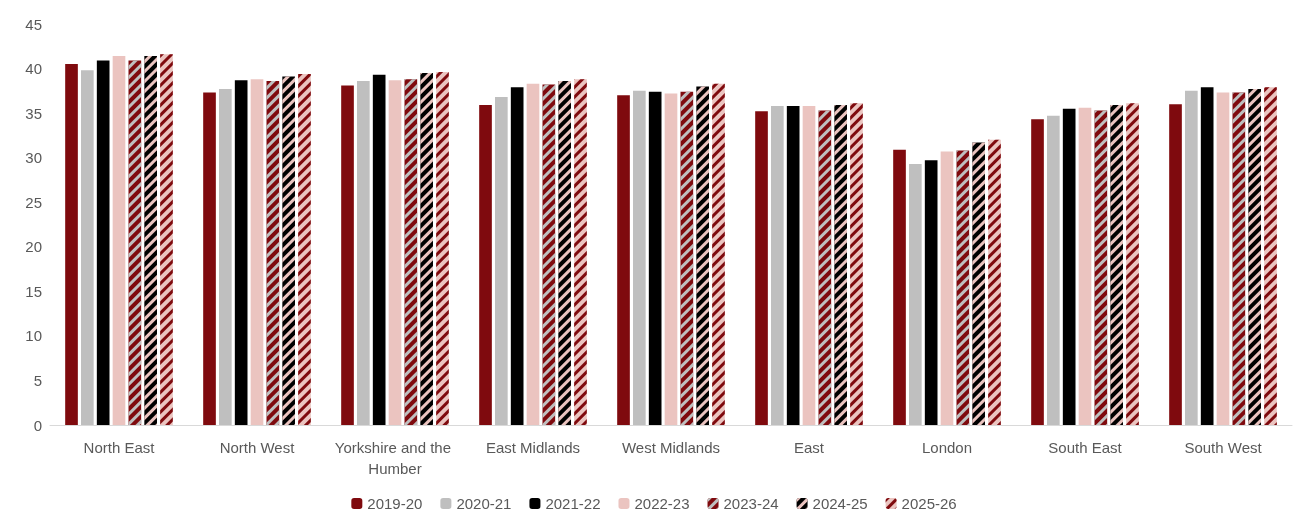 The height and width of the screenshot is (528, 1308). I want to click on legend-label: 2025-26, so click(929, 503).